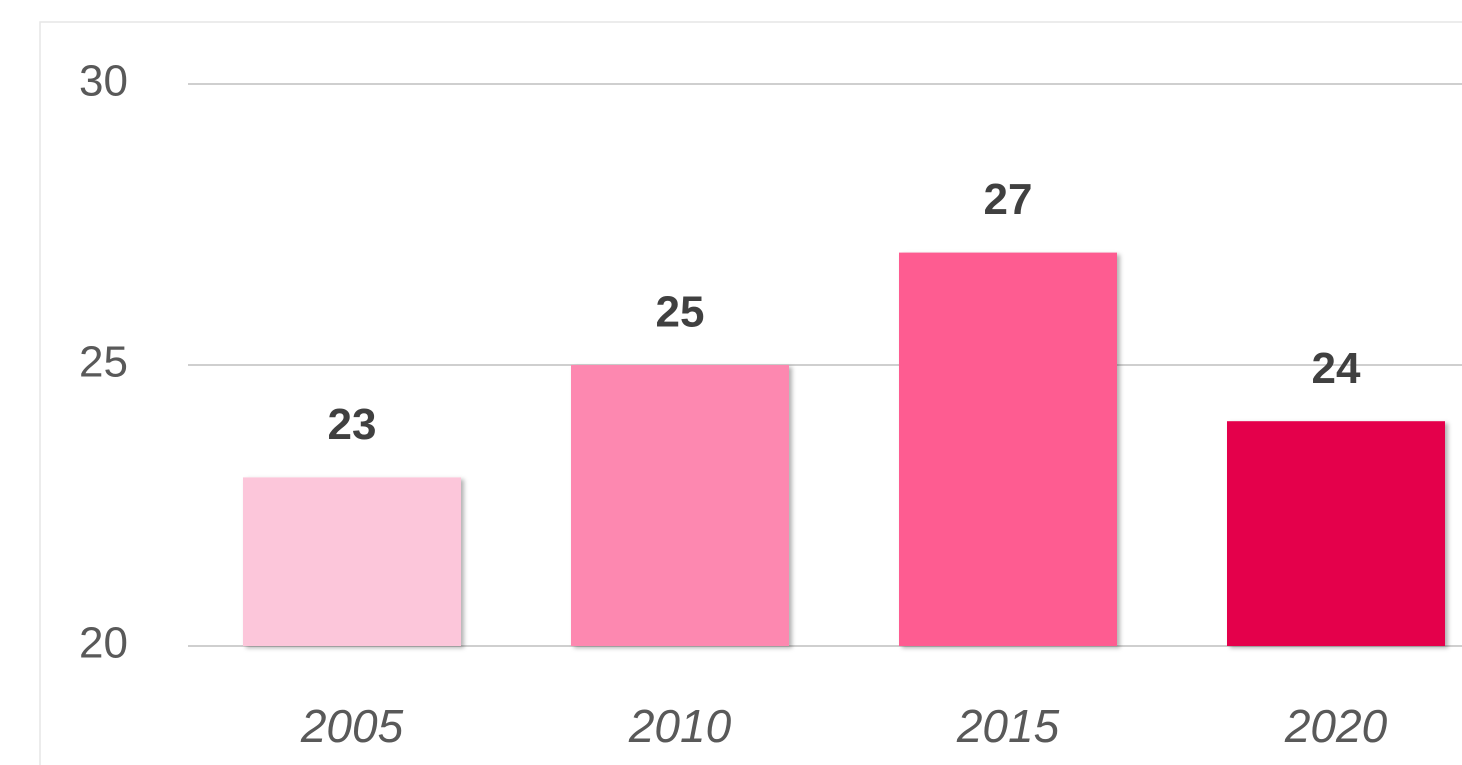 This screenshot has height=765, width=1462. Describe the element at coordinates (1336, 726) in the screenshot. I see `x-tick-label: 2020` at that location.